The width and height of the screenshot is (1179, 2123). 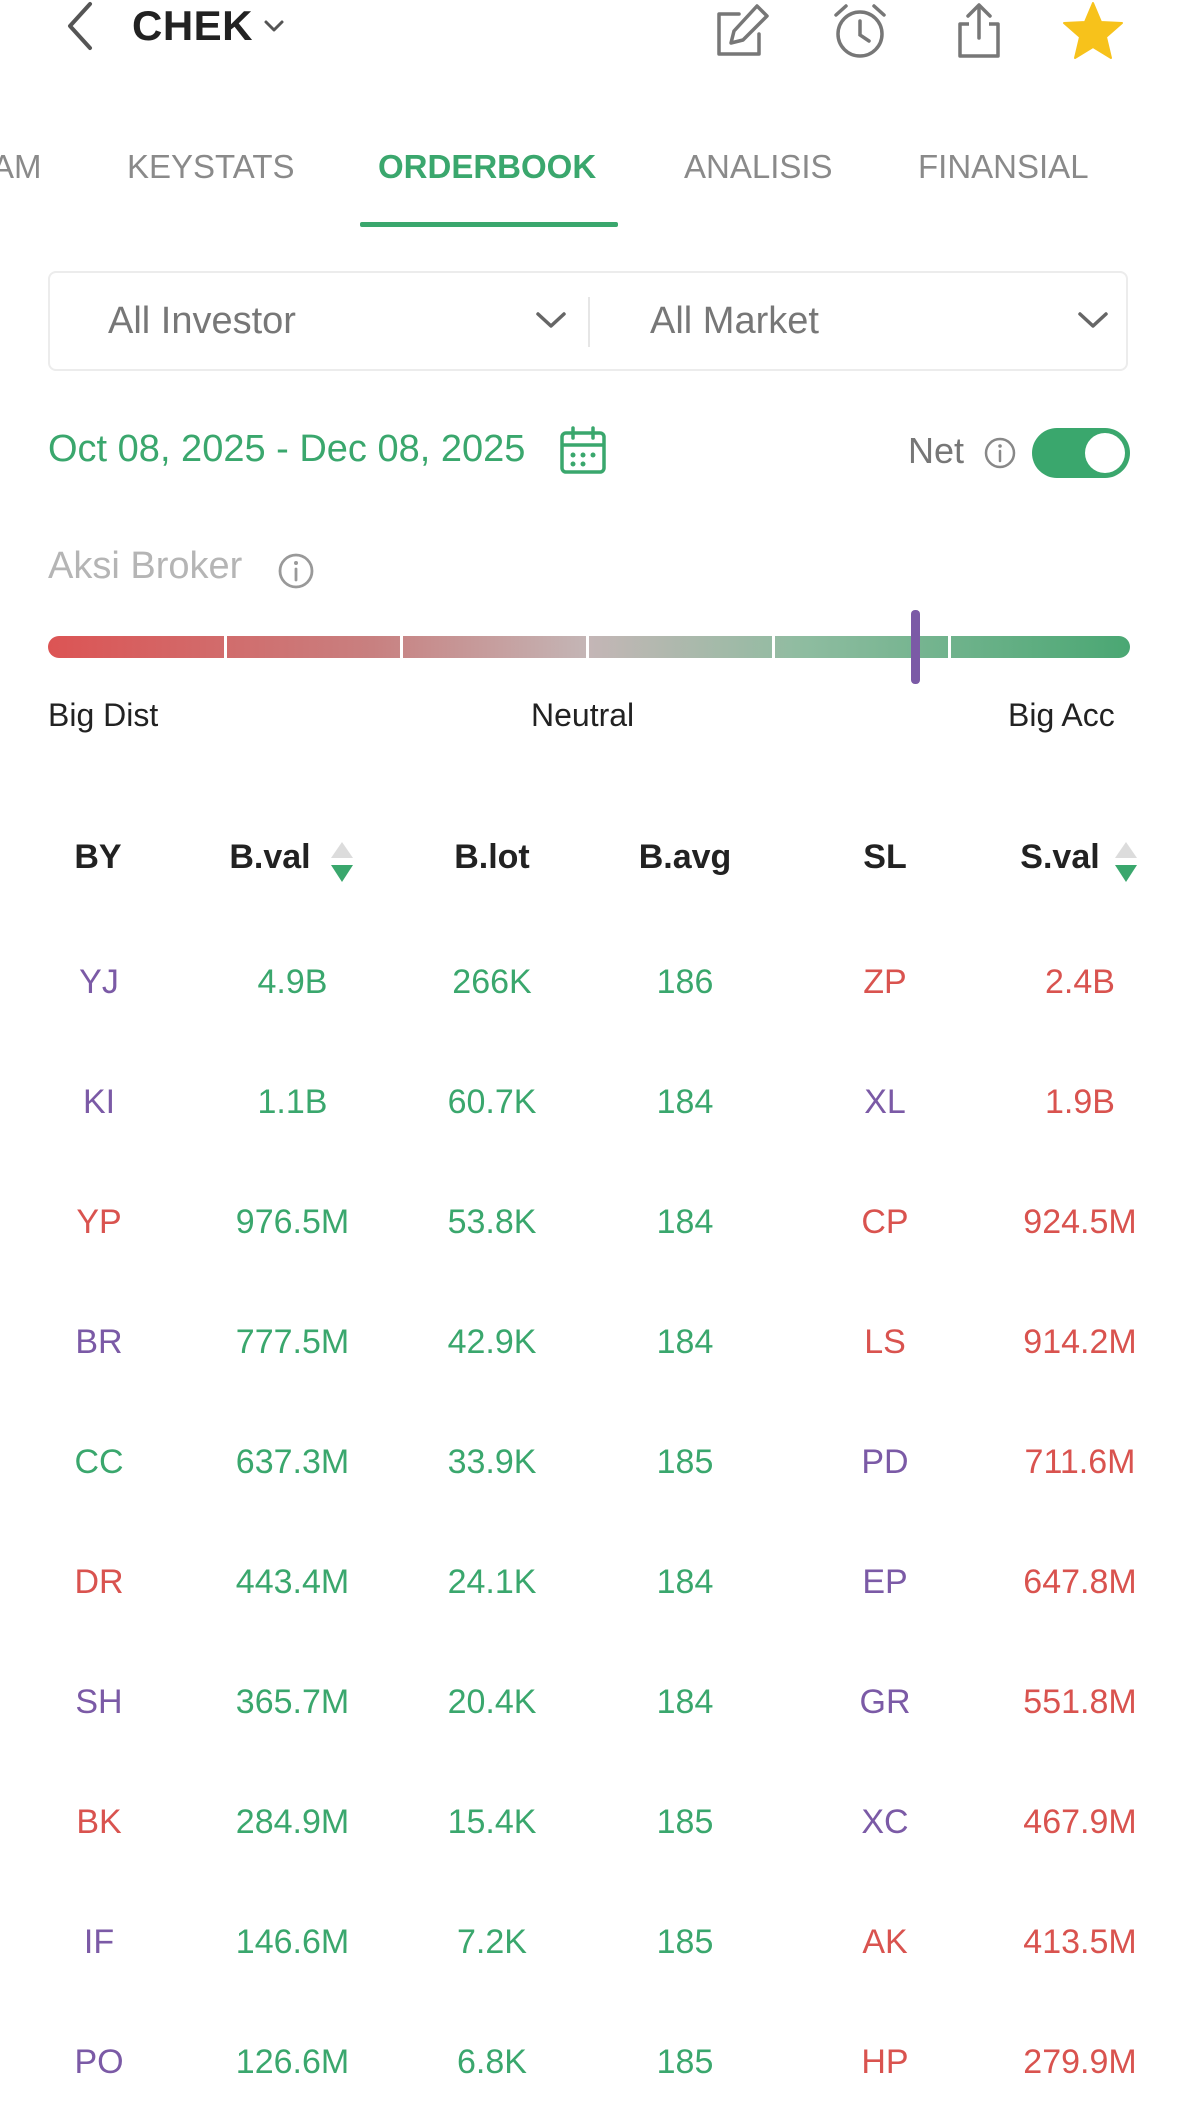 What do you see at coordinates (583, 450) in the screenshot?
I see `calendar-icon` at bounding box center [583, 450].